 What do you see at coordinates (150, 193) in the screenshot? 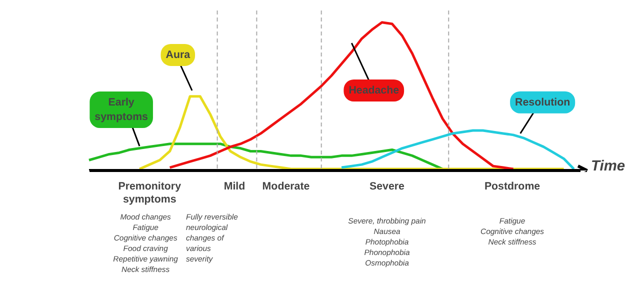
I see `text: Premonitory symptoms` at bounding box center [150, 193].